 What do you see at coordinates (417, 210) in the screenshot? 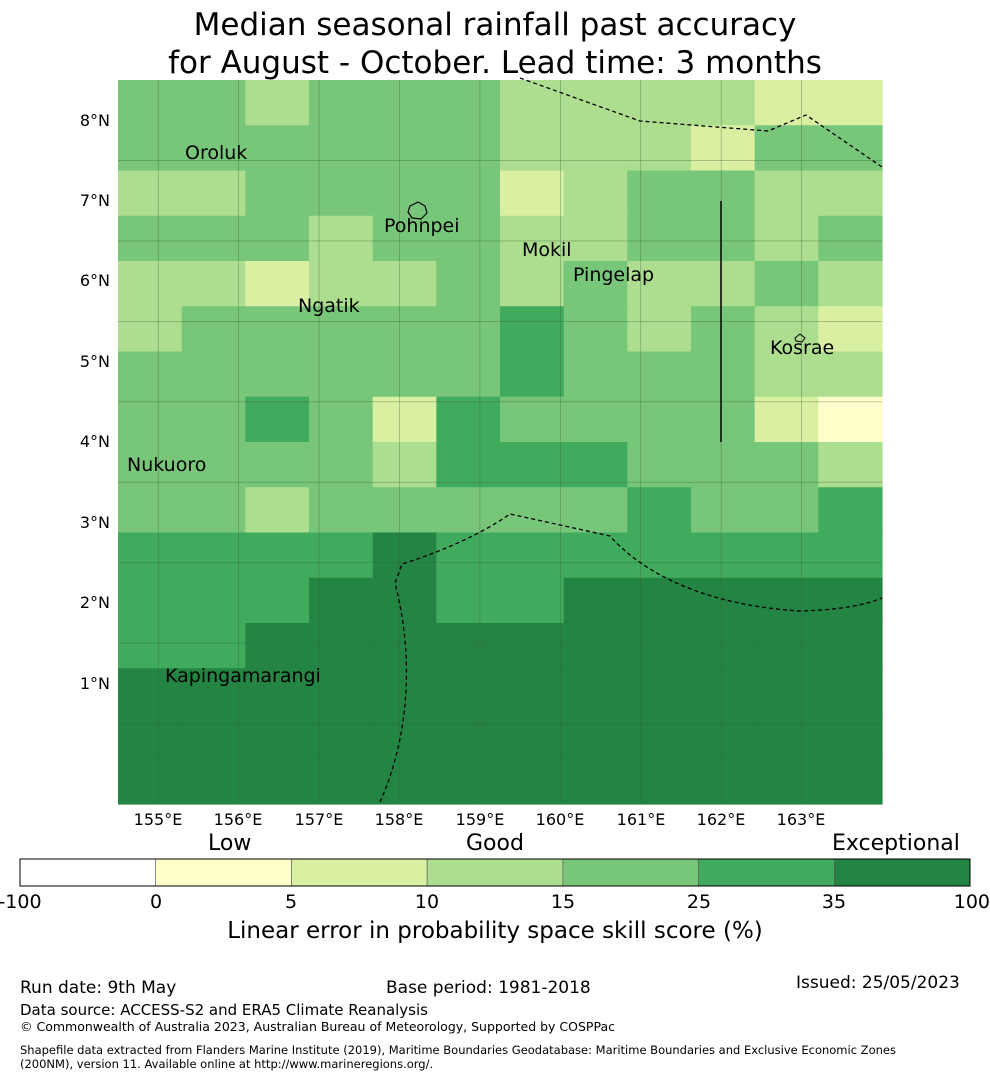
I see `pohnpei-island-outline` at bounding box center [417, 210].